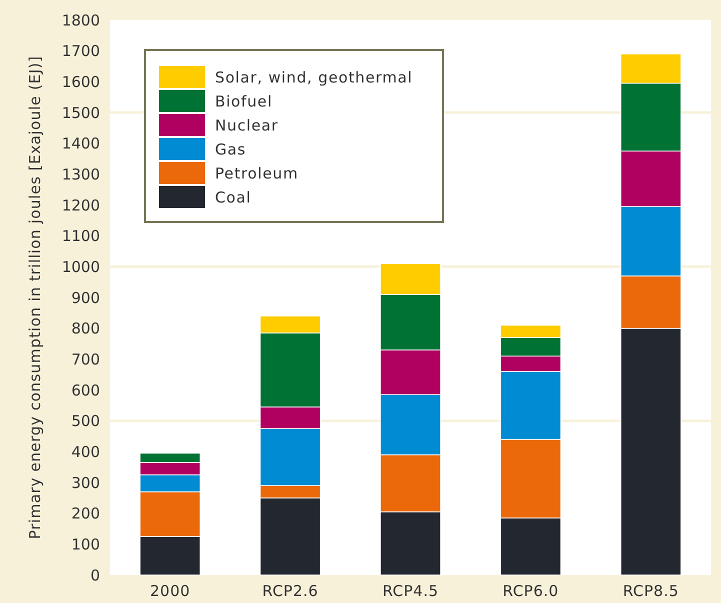 This screenshot has width=721, height=603. Describe the element at coordinates (650, 591) in the screenshot. I see `x-tick-label: RCP8.5` at that location.